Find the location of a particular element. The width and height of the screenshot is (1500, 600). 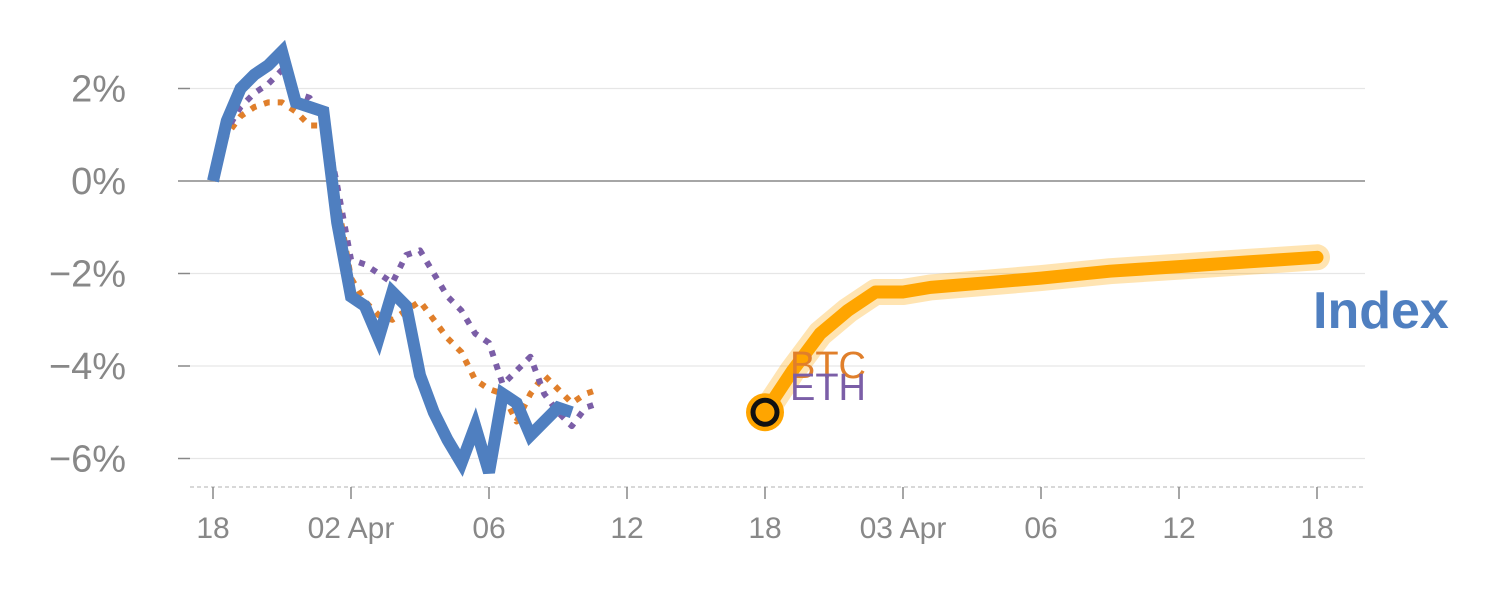

series-label-index: Index is located at coordinates (1381, 311).